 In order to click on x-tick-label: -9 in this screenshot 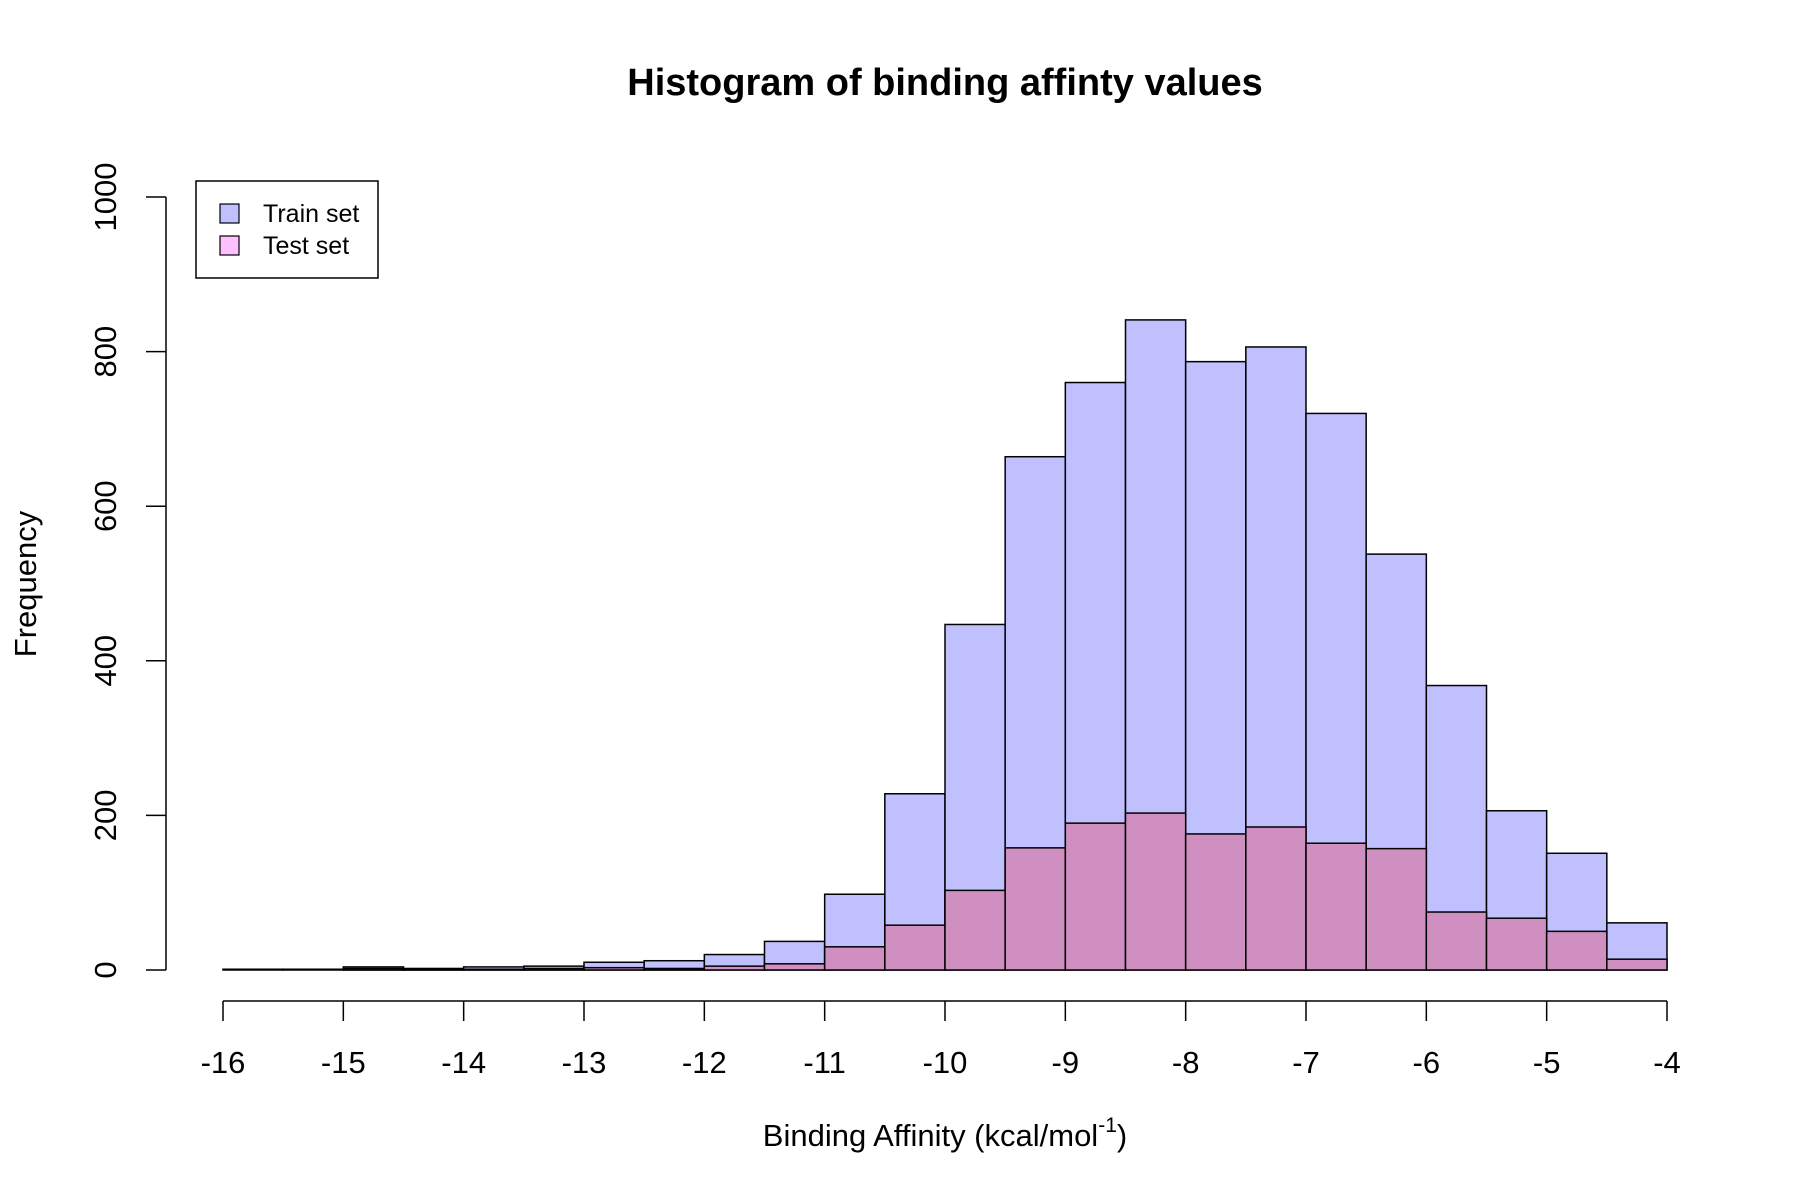, I will do `click(1066, 1062)`.